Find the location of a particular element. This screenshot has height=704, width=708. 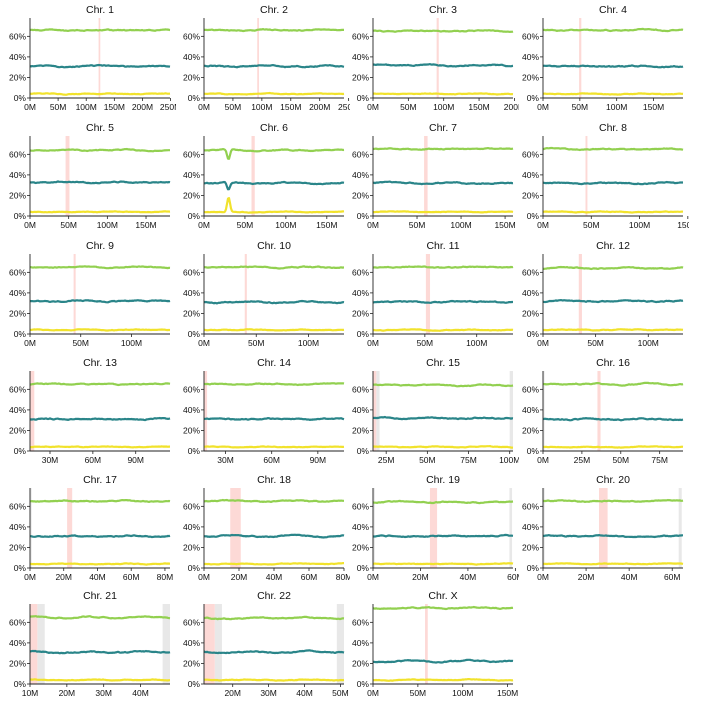

chart-panel: Chr. 18 0% 20% 40% 60% 0M 20M 40M 60M 80M is located at coordinates (266, 528).